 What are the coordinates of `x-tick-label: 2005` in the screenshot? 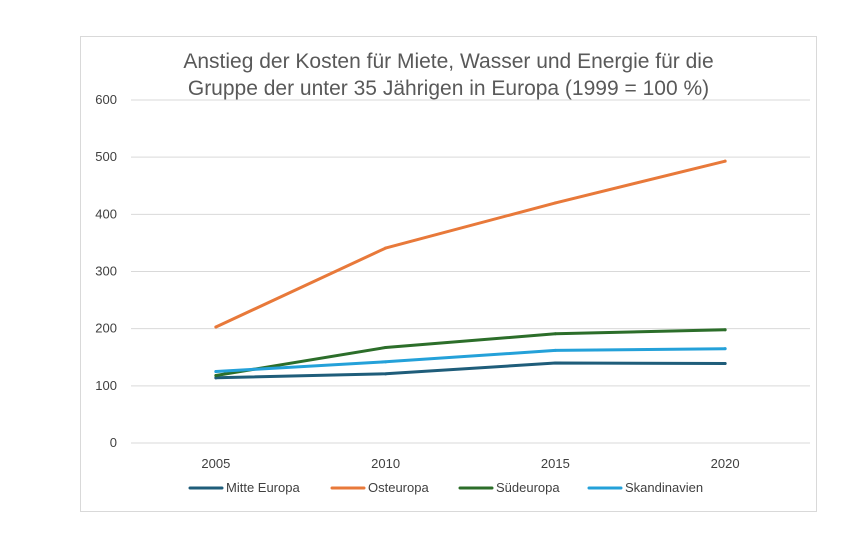 It's located at (215, 463).